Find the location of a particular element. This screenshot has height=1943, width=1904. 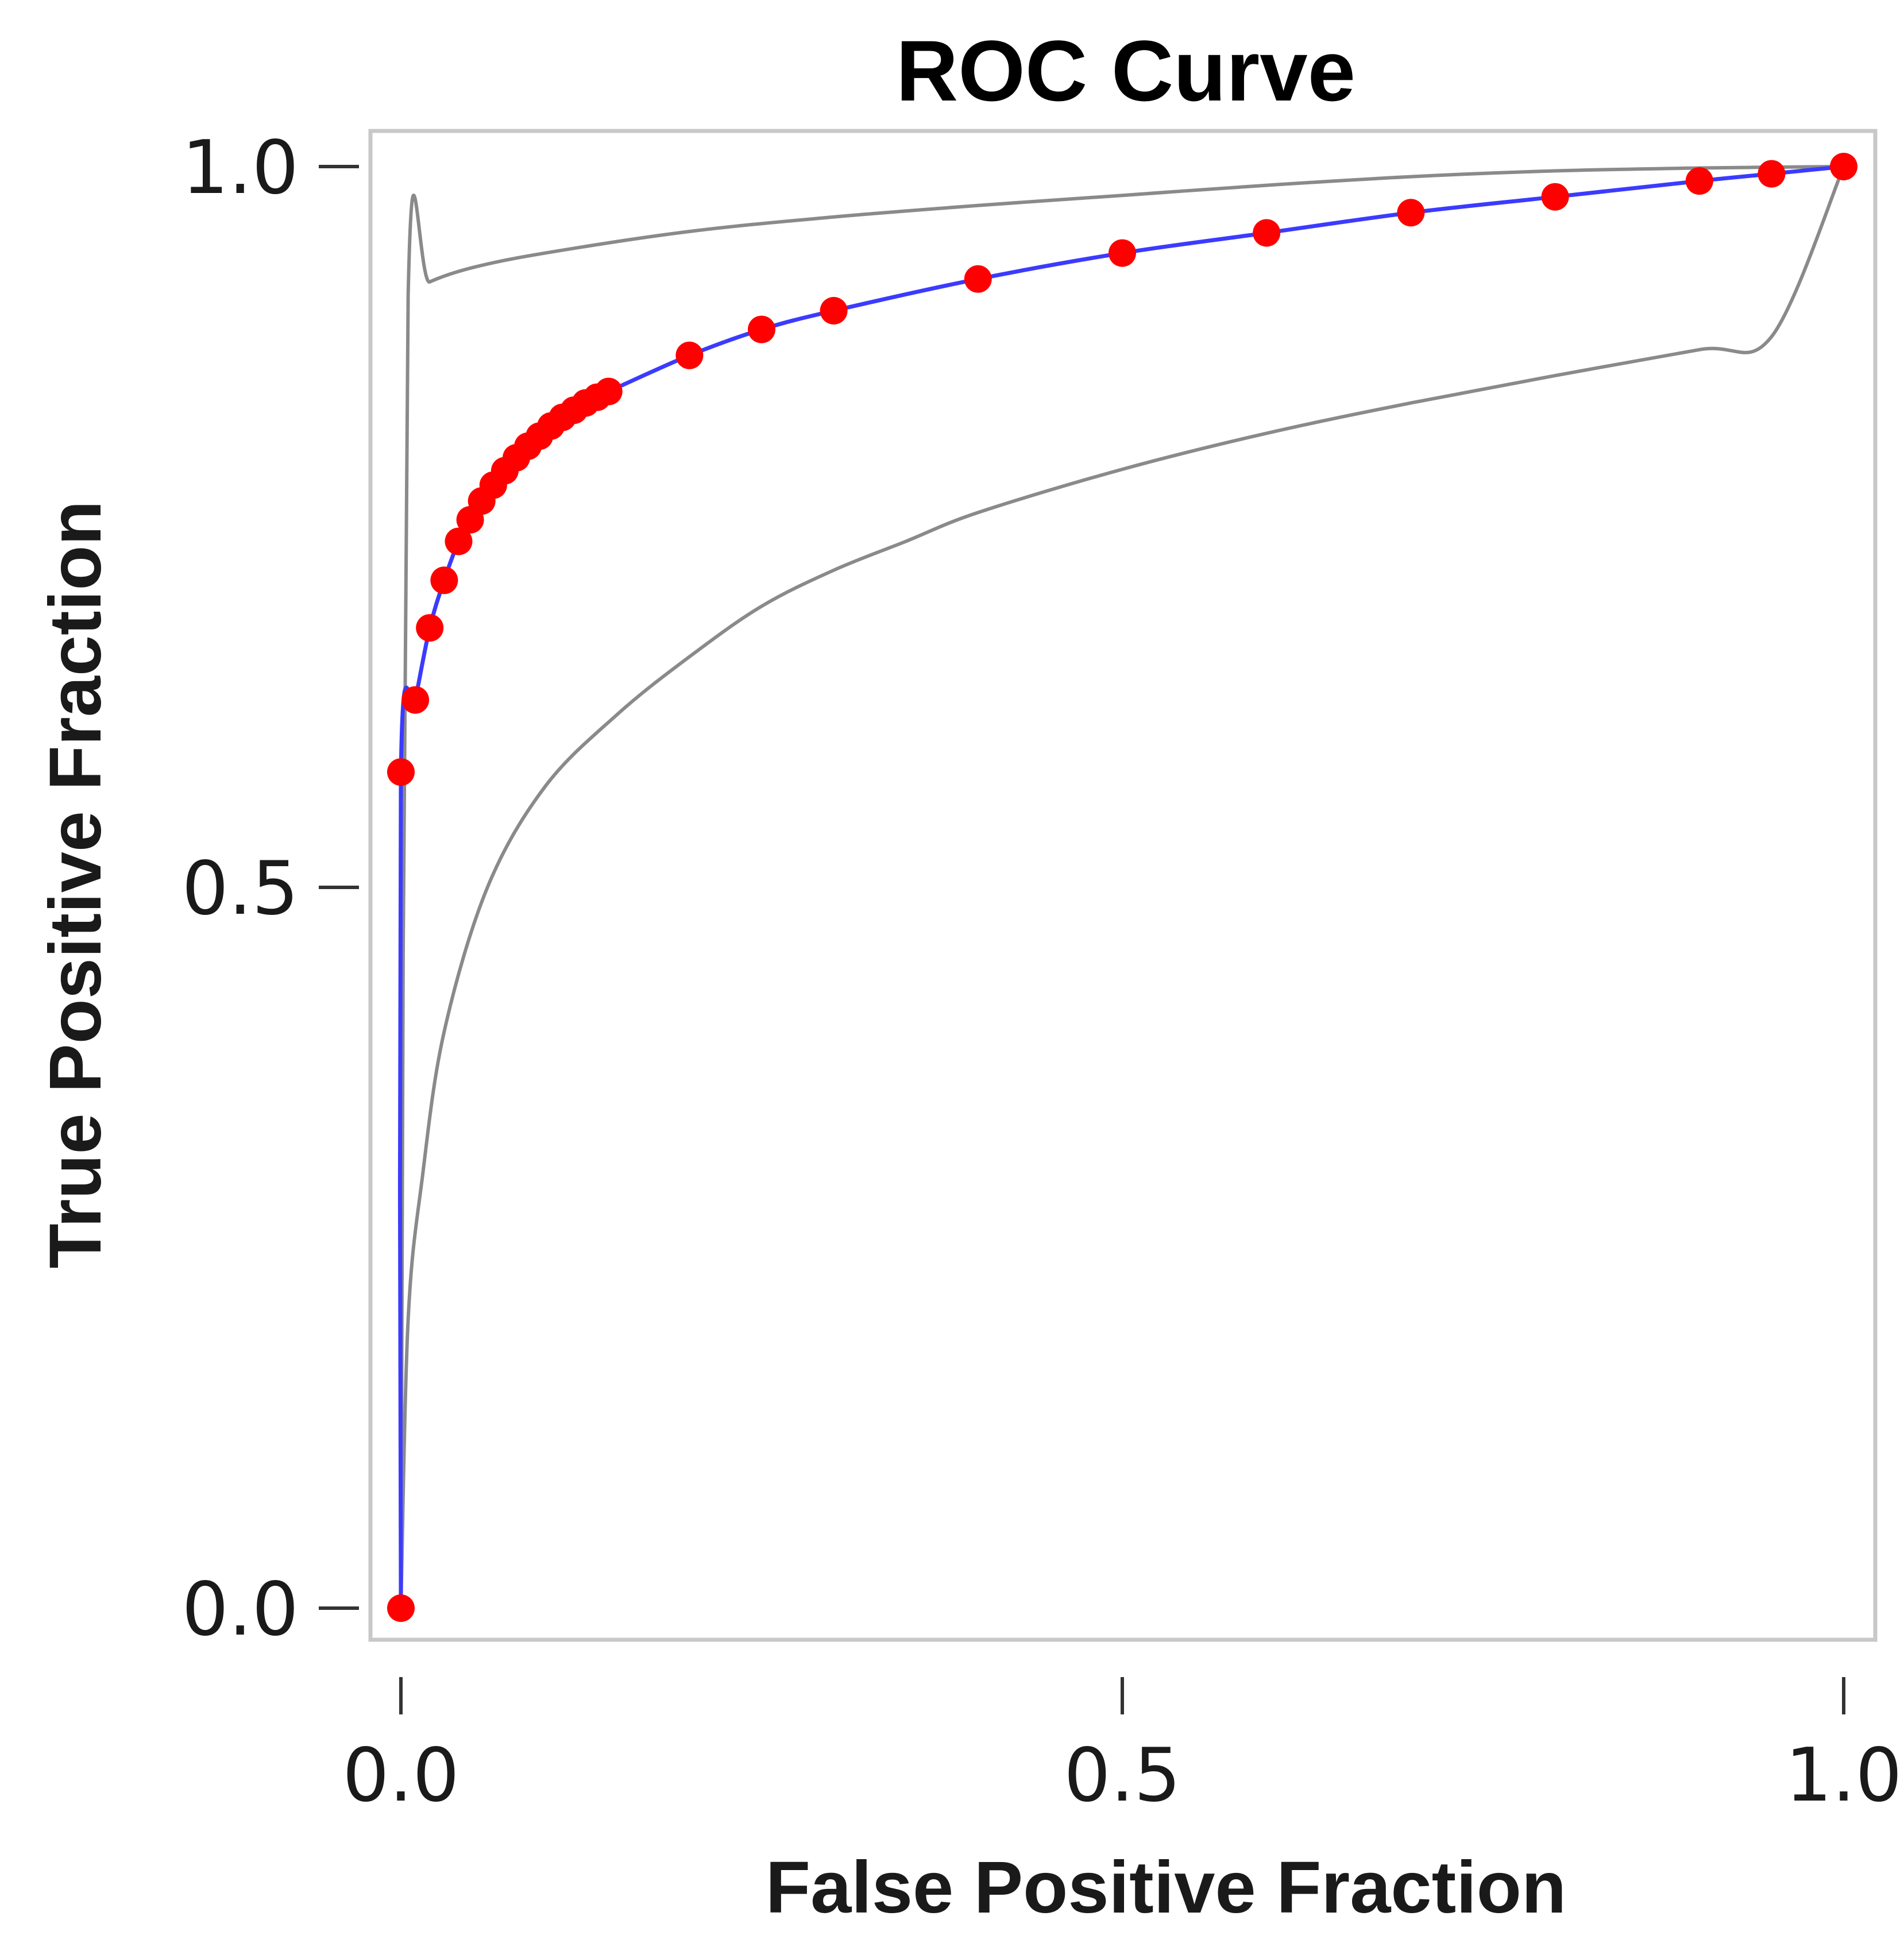

x-tick-label: 0.5 is located at coordinates (1122, 1775).